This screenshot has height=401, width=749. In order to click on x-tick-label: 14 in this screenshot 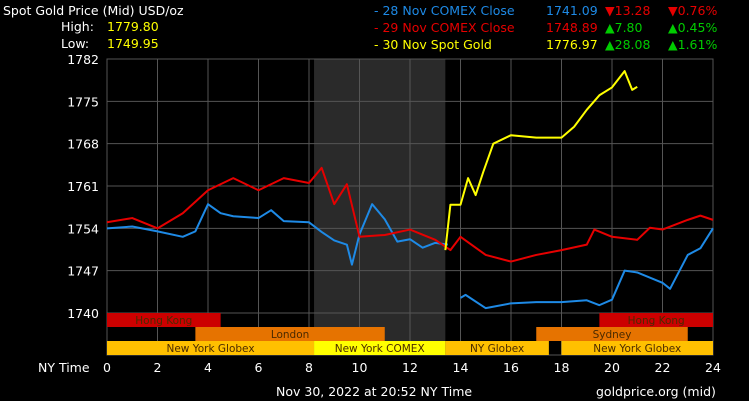, I will do `click(461, 367)`.